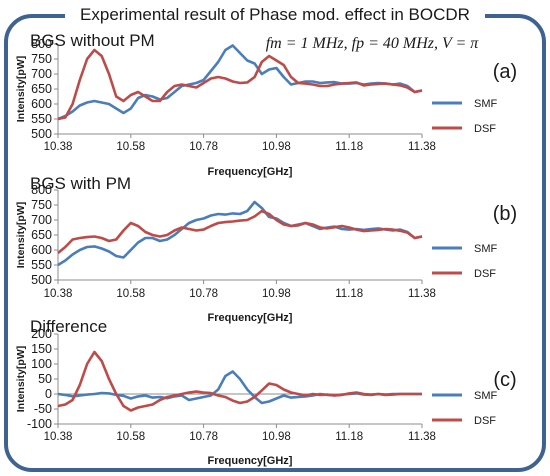 This screenshot has height=476, width=550. What do you see at coordinates (68, 326) in the screenshot?
I see `panel-title: Difference` at bounding box center [68, 326].